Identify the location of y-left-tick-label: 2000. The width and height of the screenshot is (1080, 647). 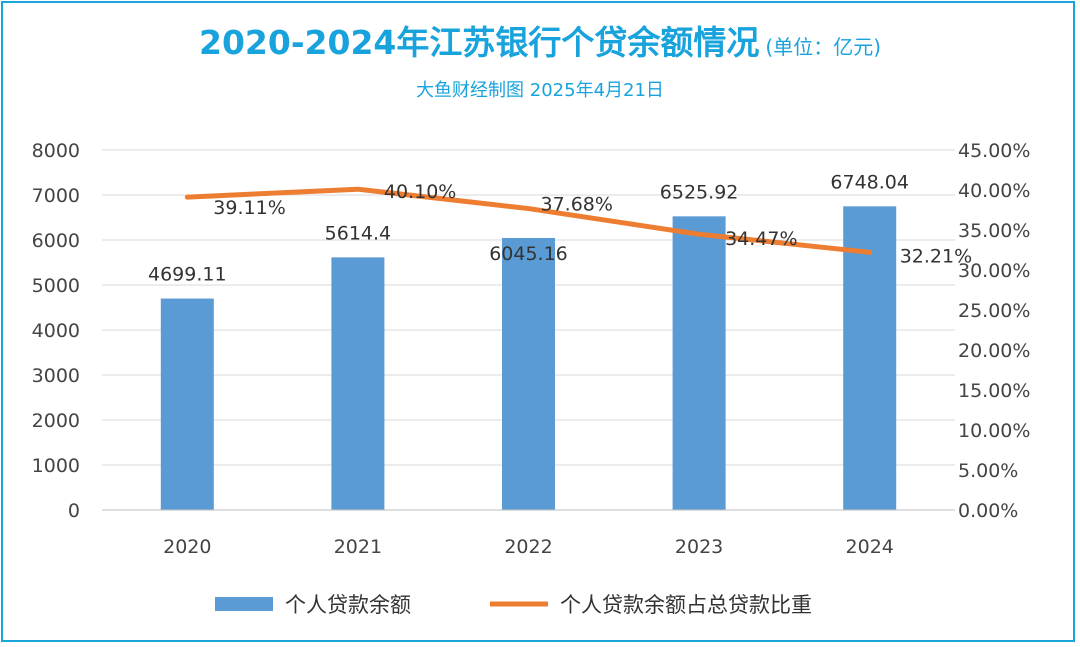
(56, 421).